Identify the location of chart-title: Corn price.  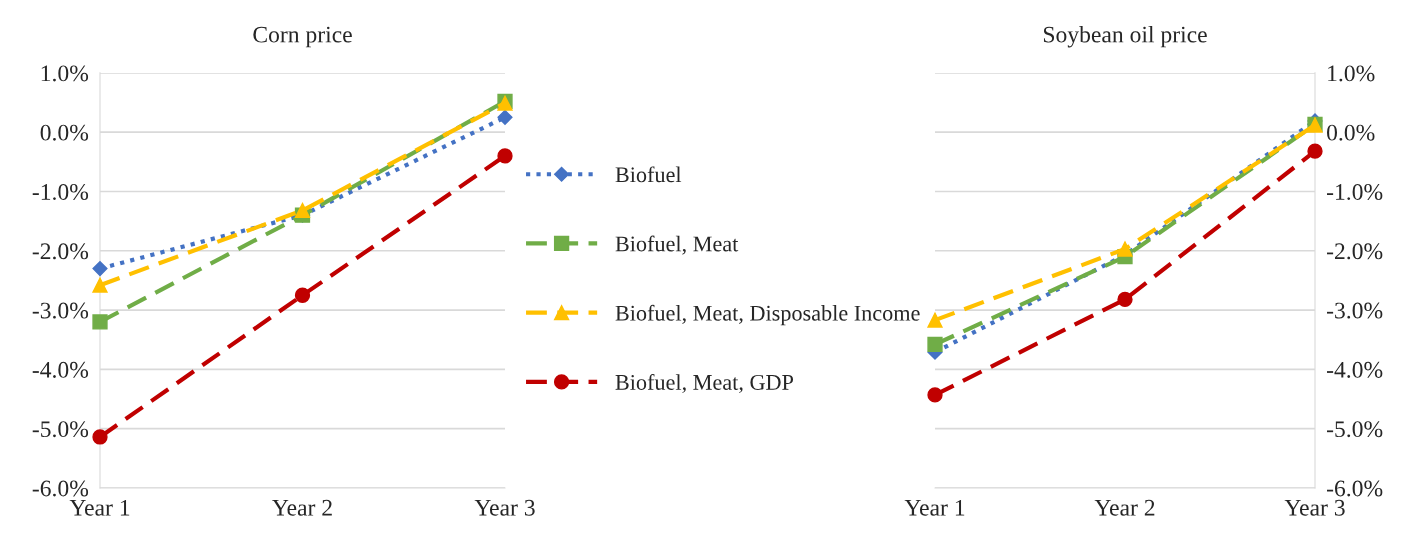
(302, 37).